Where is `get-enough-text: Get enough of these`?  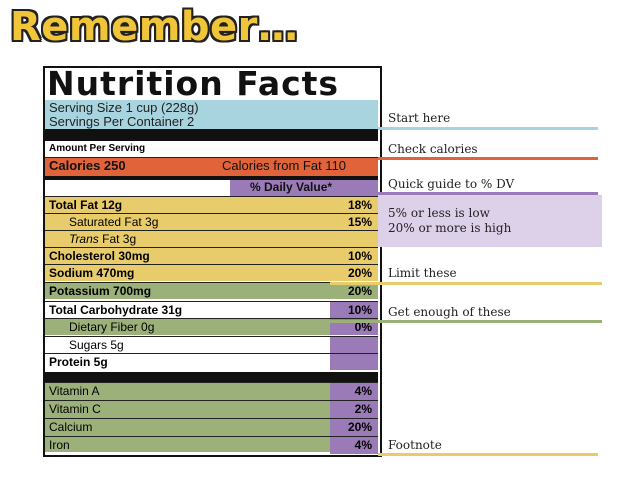
get-enough-text: Get enough of these is located at coordinates (449, 312).